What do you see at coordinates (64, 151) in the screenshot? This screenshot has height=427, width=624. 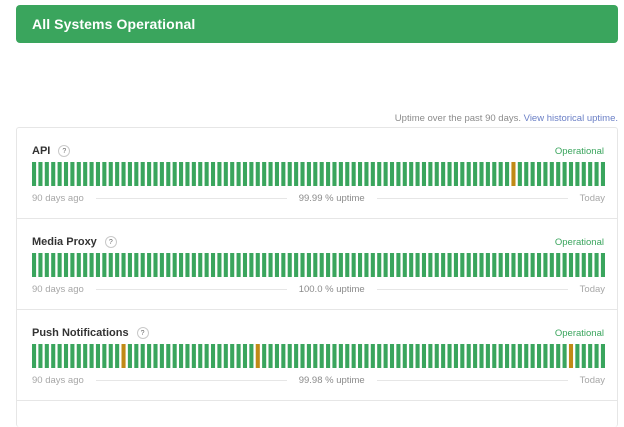 I see `help-icon: ?` at bounding box center [64, 151].